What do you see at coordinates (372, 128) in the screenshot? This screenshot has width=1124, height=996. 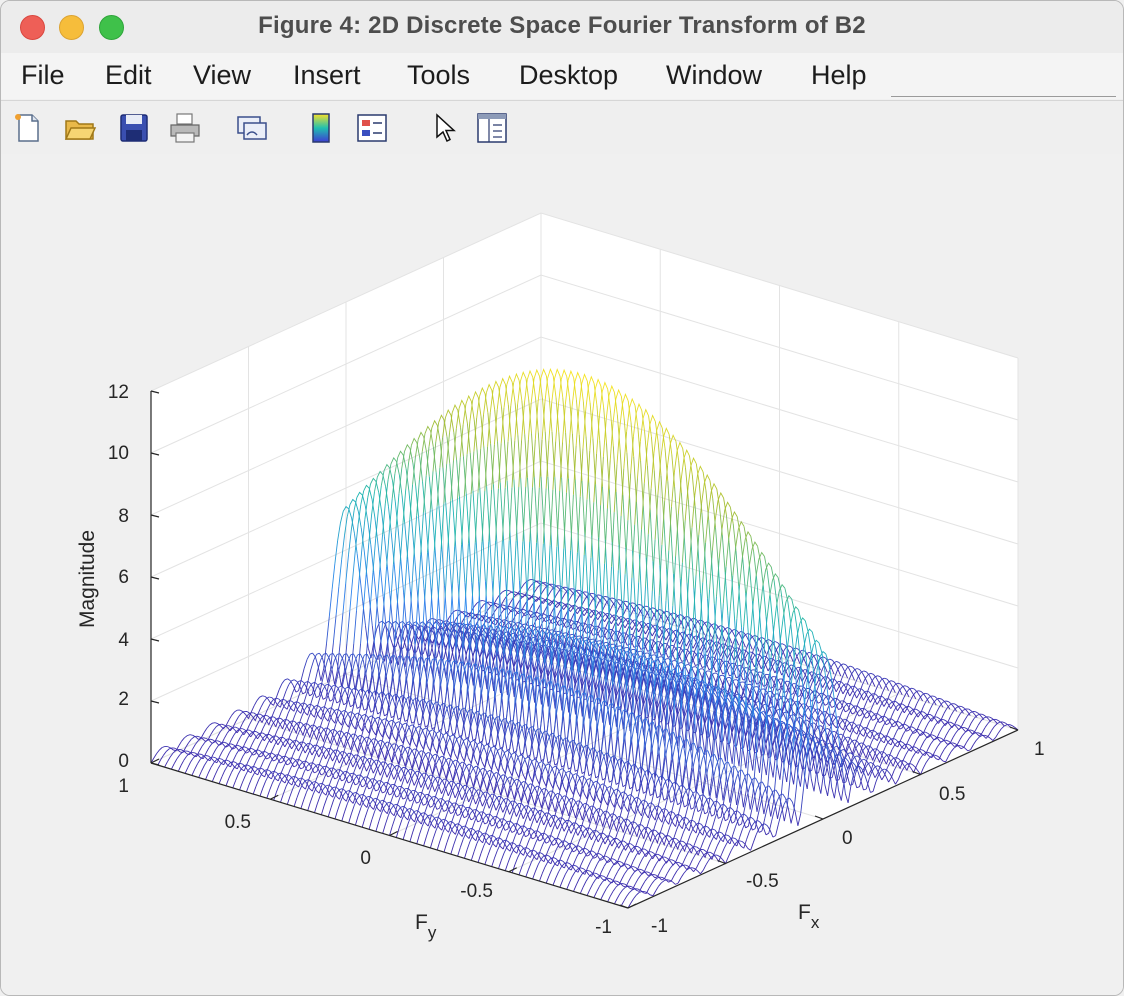 I see `legend-icon` at bounding box center [372, 128].